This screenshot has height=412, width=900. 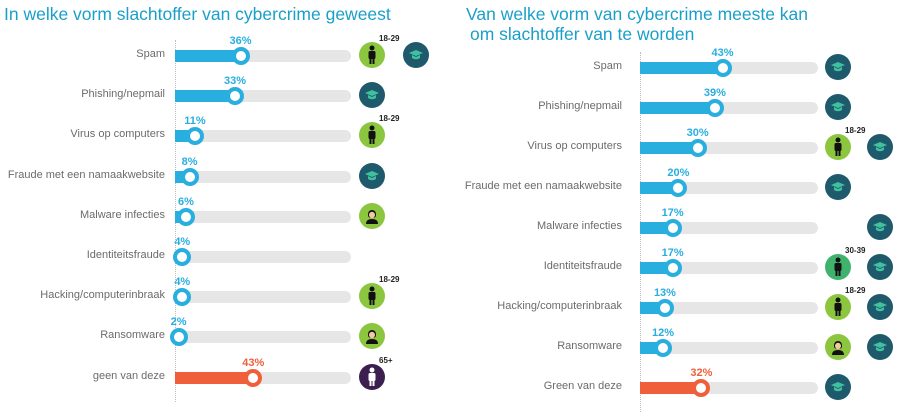 I want to click on value-label: 6%, so click(x=185, y=201).